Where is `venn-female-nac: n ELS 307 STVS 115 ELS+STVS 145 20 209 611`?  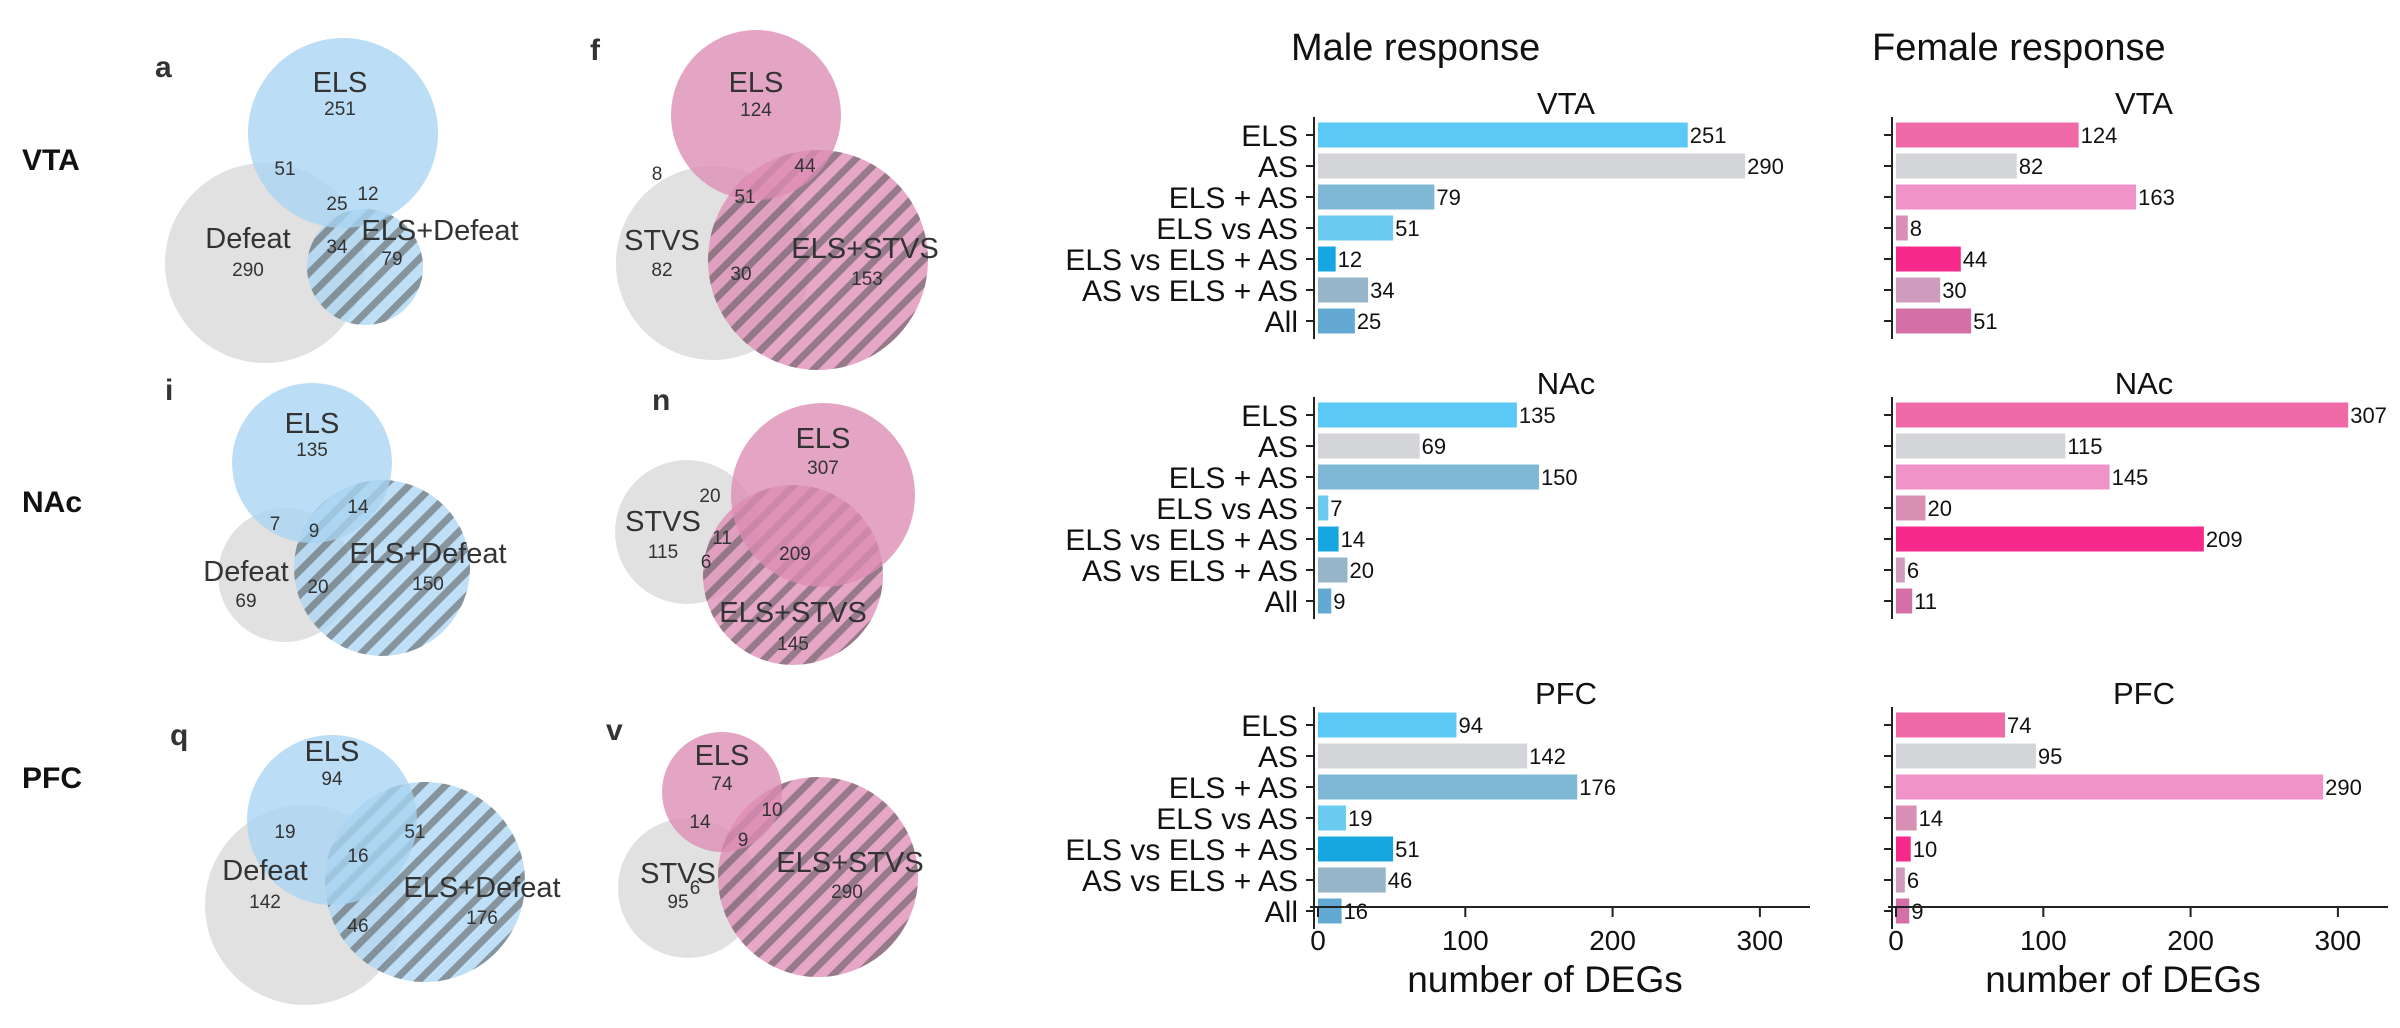
venn-female-nac: n ELS 307 STVS 115 ELS+STVS 145 20 209 611 is located at coordinates (765, 524).